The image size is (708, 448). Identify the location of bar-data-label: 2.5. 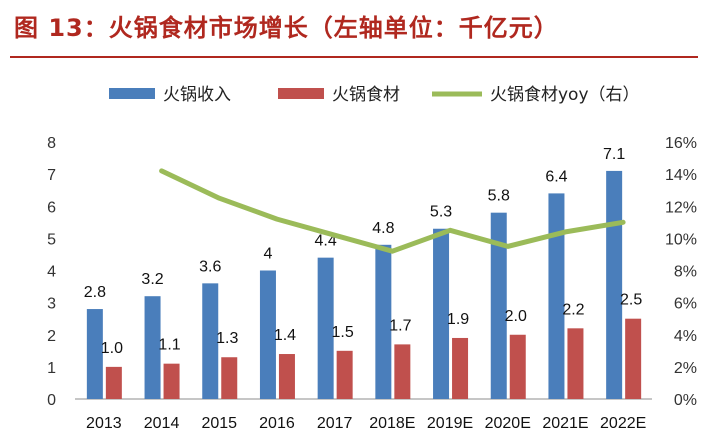
(631, 300).